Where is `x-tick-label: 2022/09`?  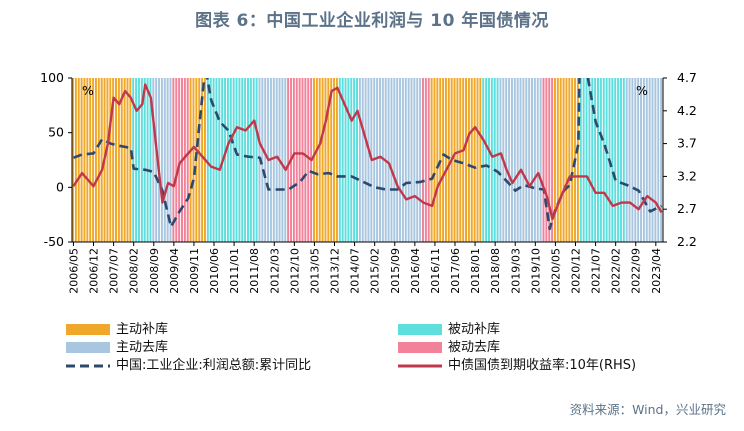
x-tick-label: 2022/09 is located at coordinates (636, 271).